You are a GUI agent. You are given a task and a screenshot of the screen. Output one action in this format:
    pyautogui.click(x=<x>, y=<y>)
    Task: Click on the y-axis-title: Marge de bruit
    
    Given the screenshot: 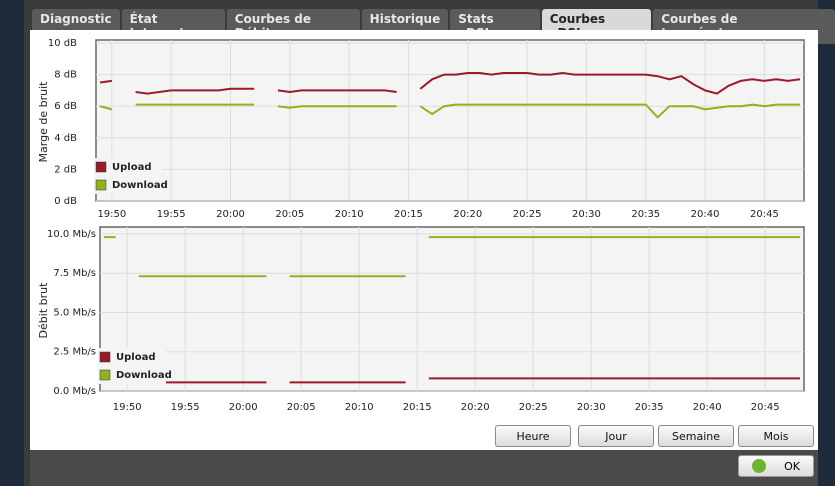 What is the action you would take?
    pyautogui.click(x=43, y=122)
    